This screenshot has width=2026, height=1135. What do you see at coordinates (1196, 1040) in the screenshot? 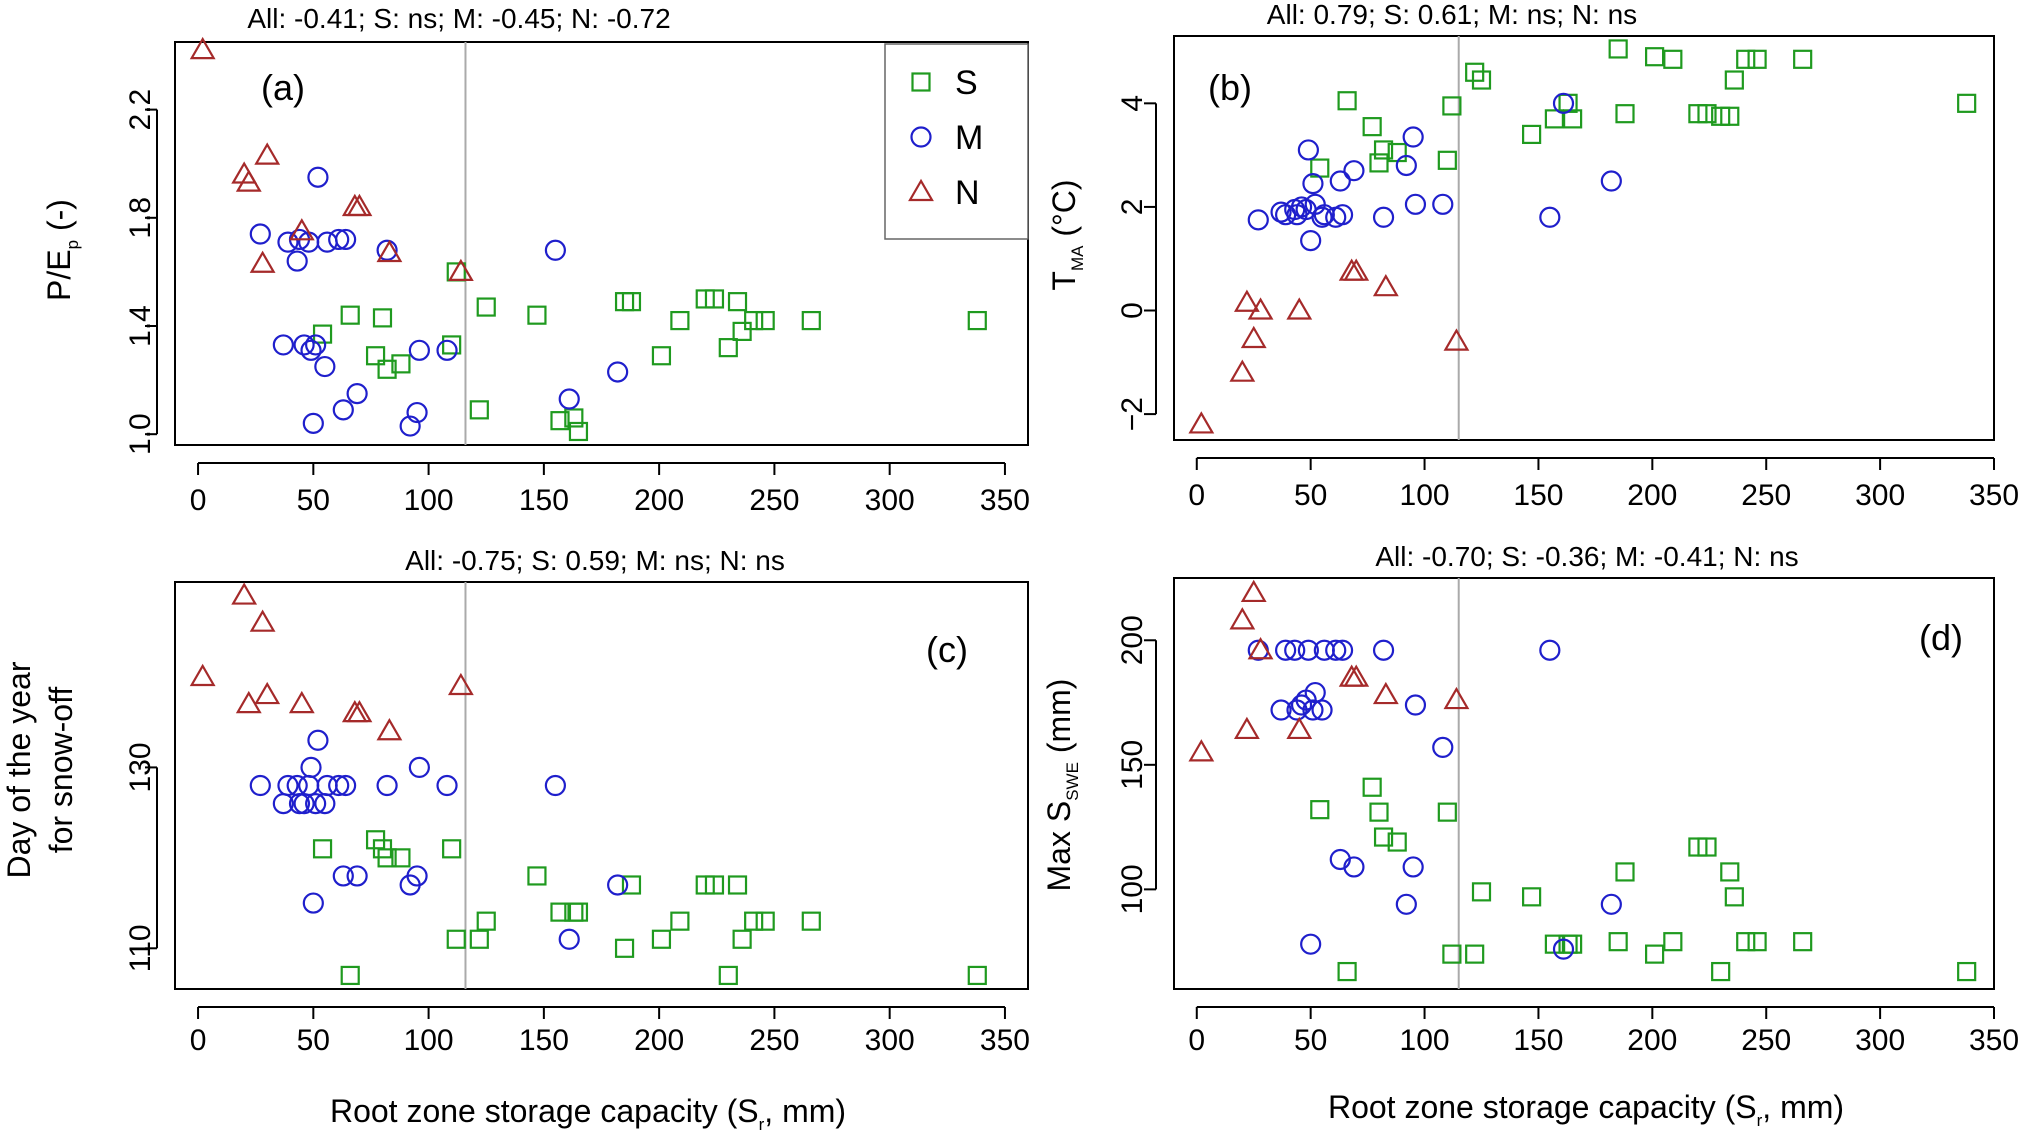
I see `panel-d-x-tick-label: 0` at bounding box center [1196, 1040].